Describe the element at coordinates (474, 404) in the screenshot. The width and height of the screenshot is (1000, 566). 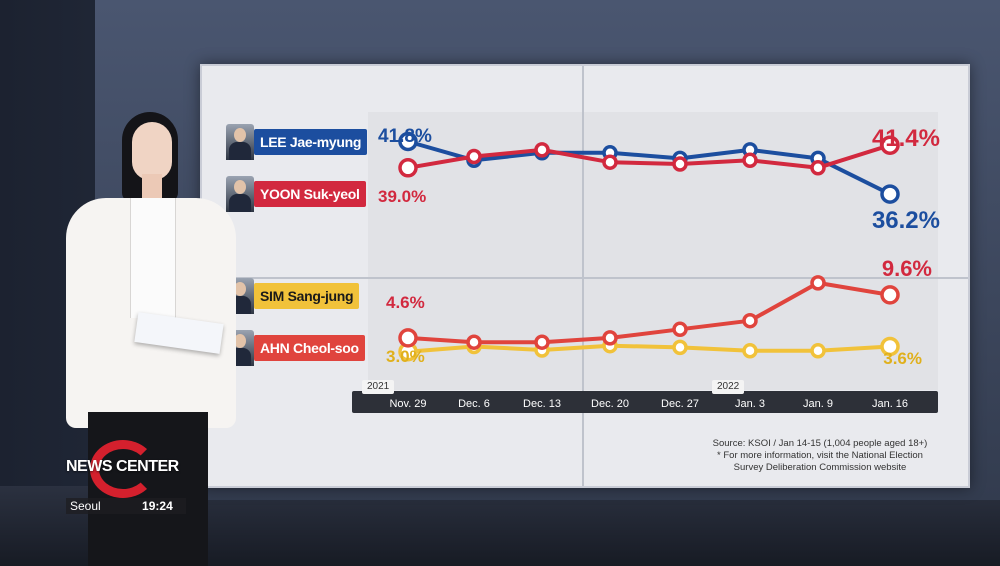
I see `x-tick-label: Dec. 6` at that location.